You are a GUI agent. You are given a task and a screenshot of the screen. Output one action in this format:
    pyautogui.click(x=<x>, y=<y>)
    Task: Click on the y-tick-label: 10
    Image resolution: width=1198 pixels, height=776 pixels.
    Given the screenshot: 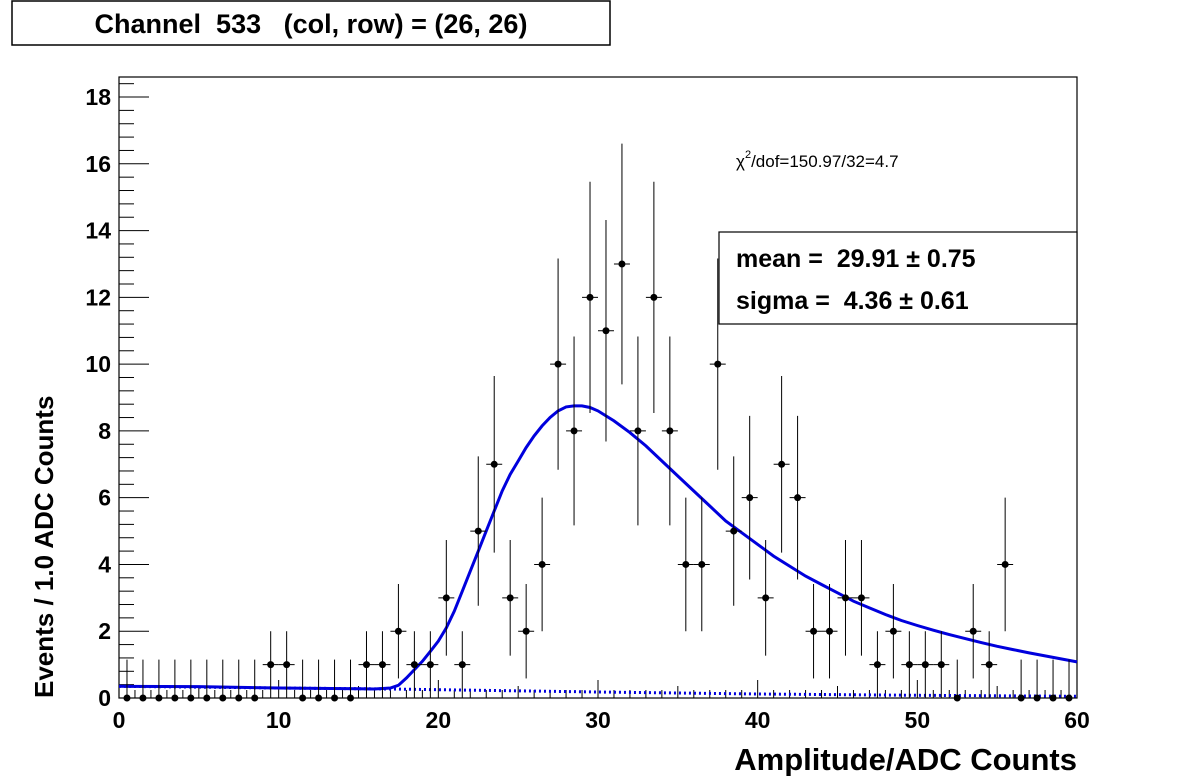 What is the action you would take?
    pyautogui.click(x=98, y=364)
    